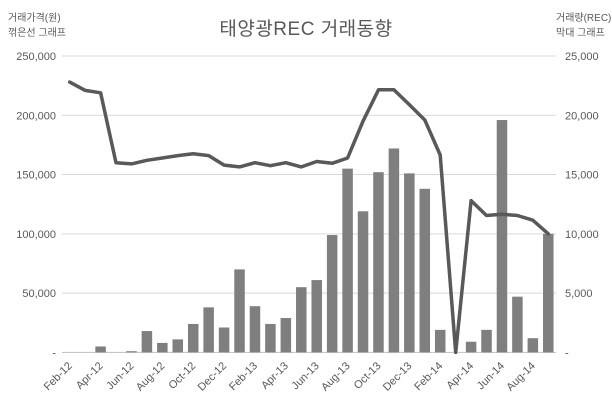 Image resolution: width=612 pixels, height=400 pixels. Describe the element at coordinates (275, 376) in the screenshot. I see `x-axis-tick-label: Apr-13` at that location.